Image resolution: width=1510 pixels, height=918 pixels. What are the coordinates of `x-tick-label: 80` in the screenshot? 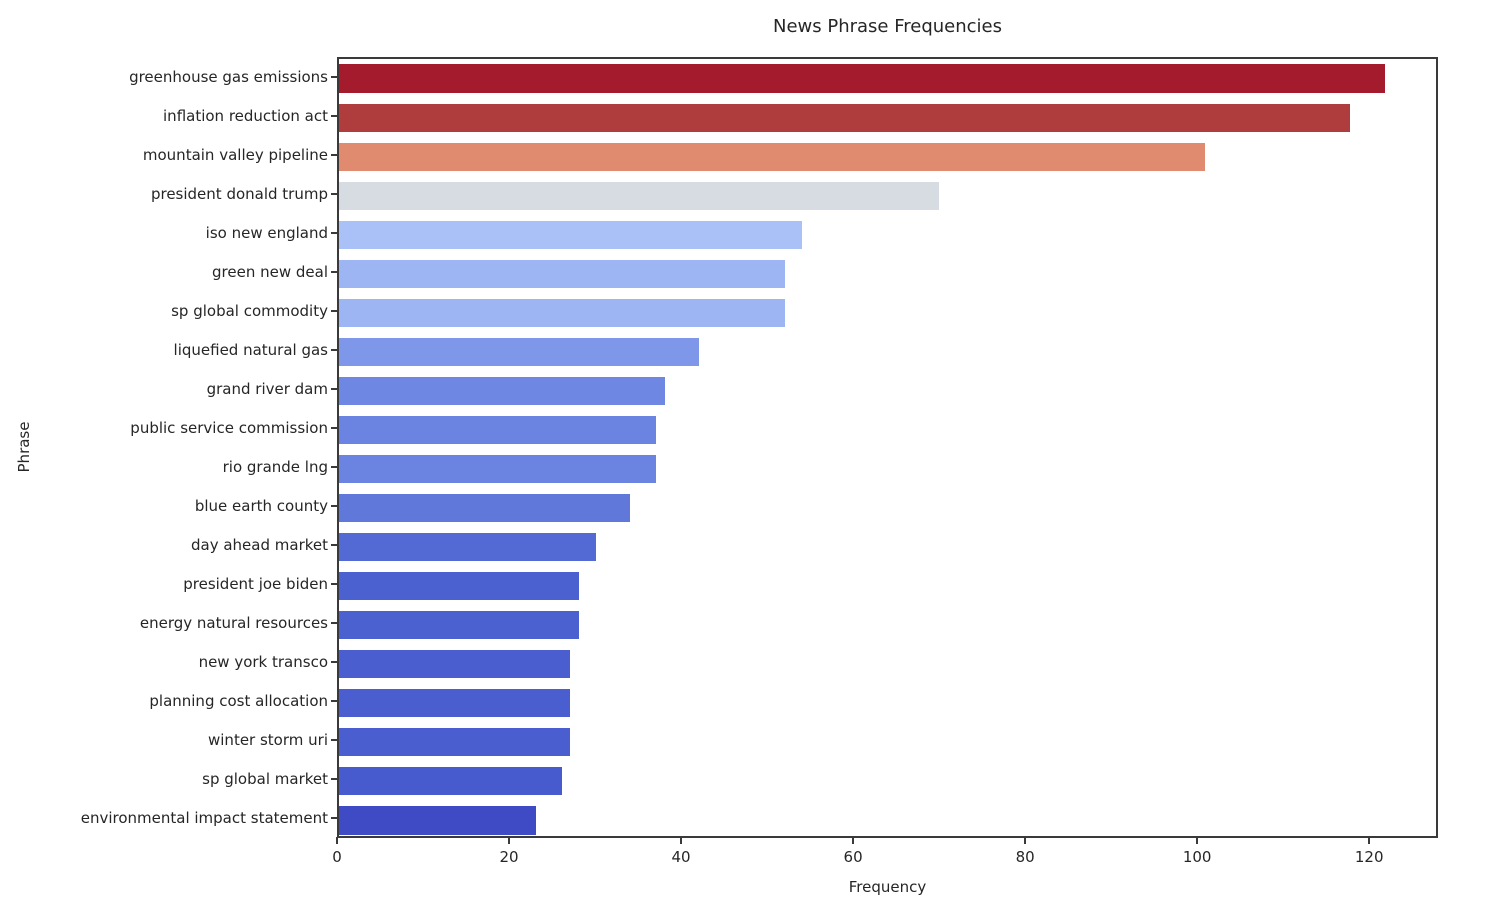 It's located at (1025, 857).